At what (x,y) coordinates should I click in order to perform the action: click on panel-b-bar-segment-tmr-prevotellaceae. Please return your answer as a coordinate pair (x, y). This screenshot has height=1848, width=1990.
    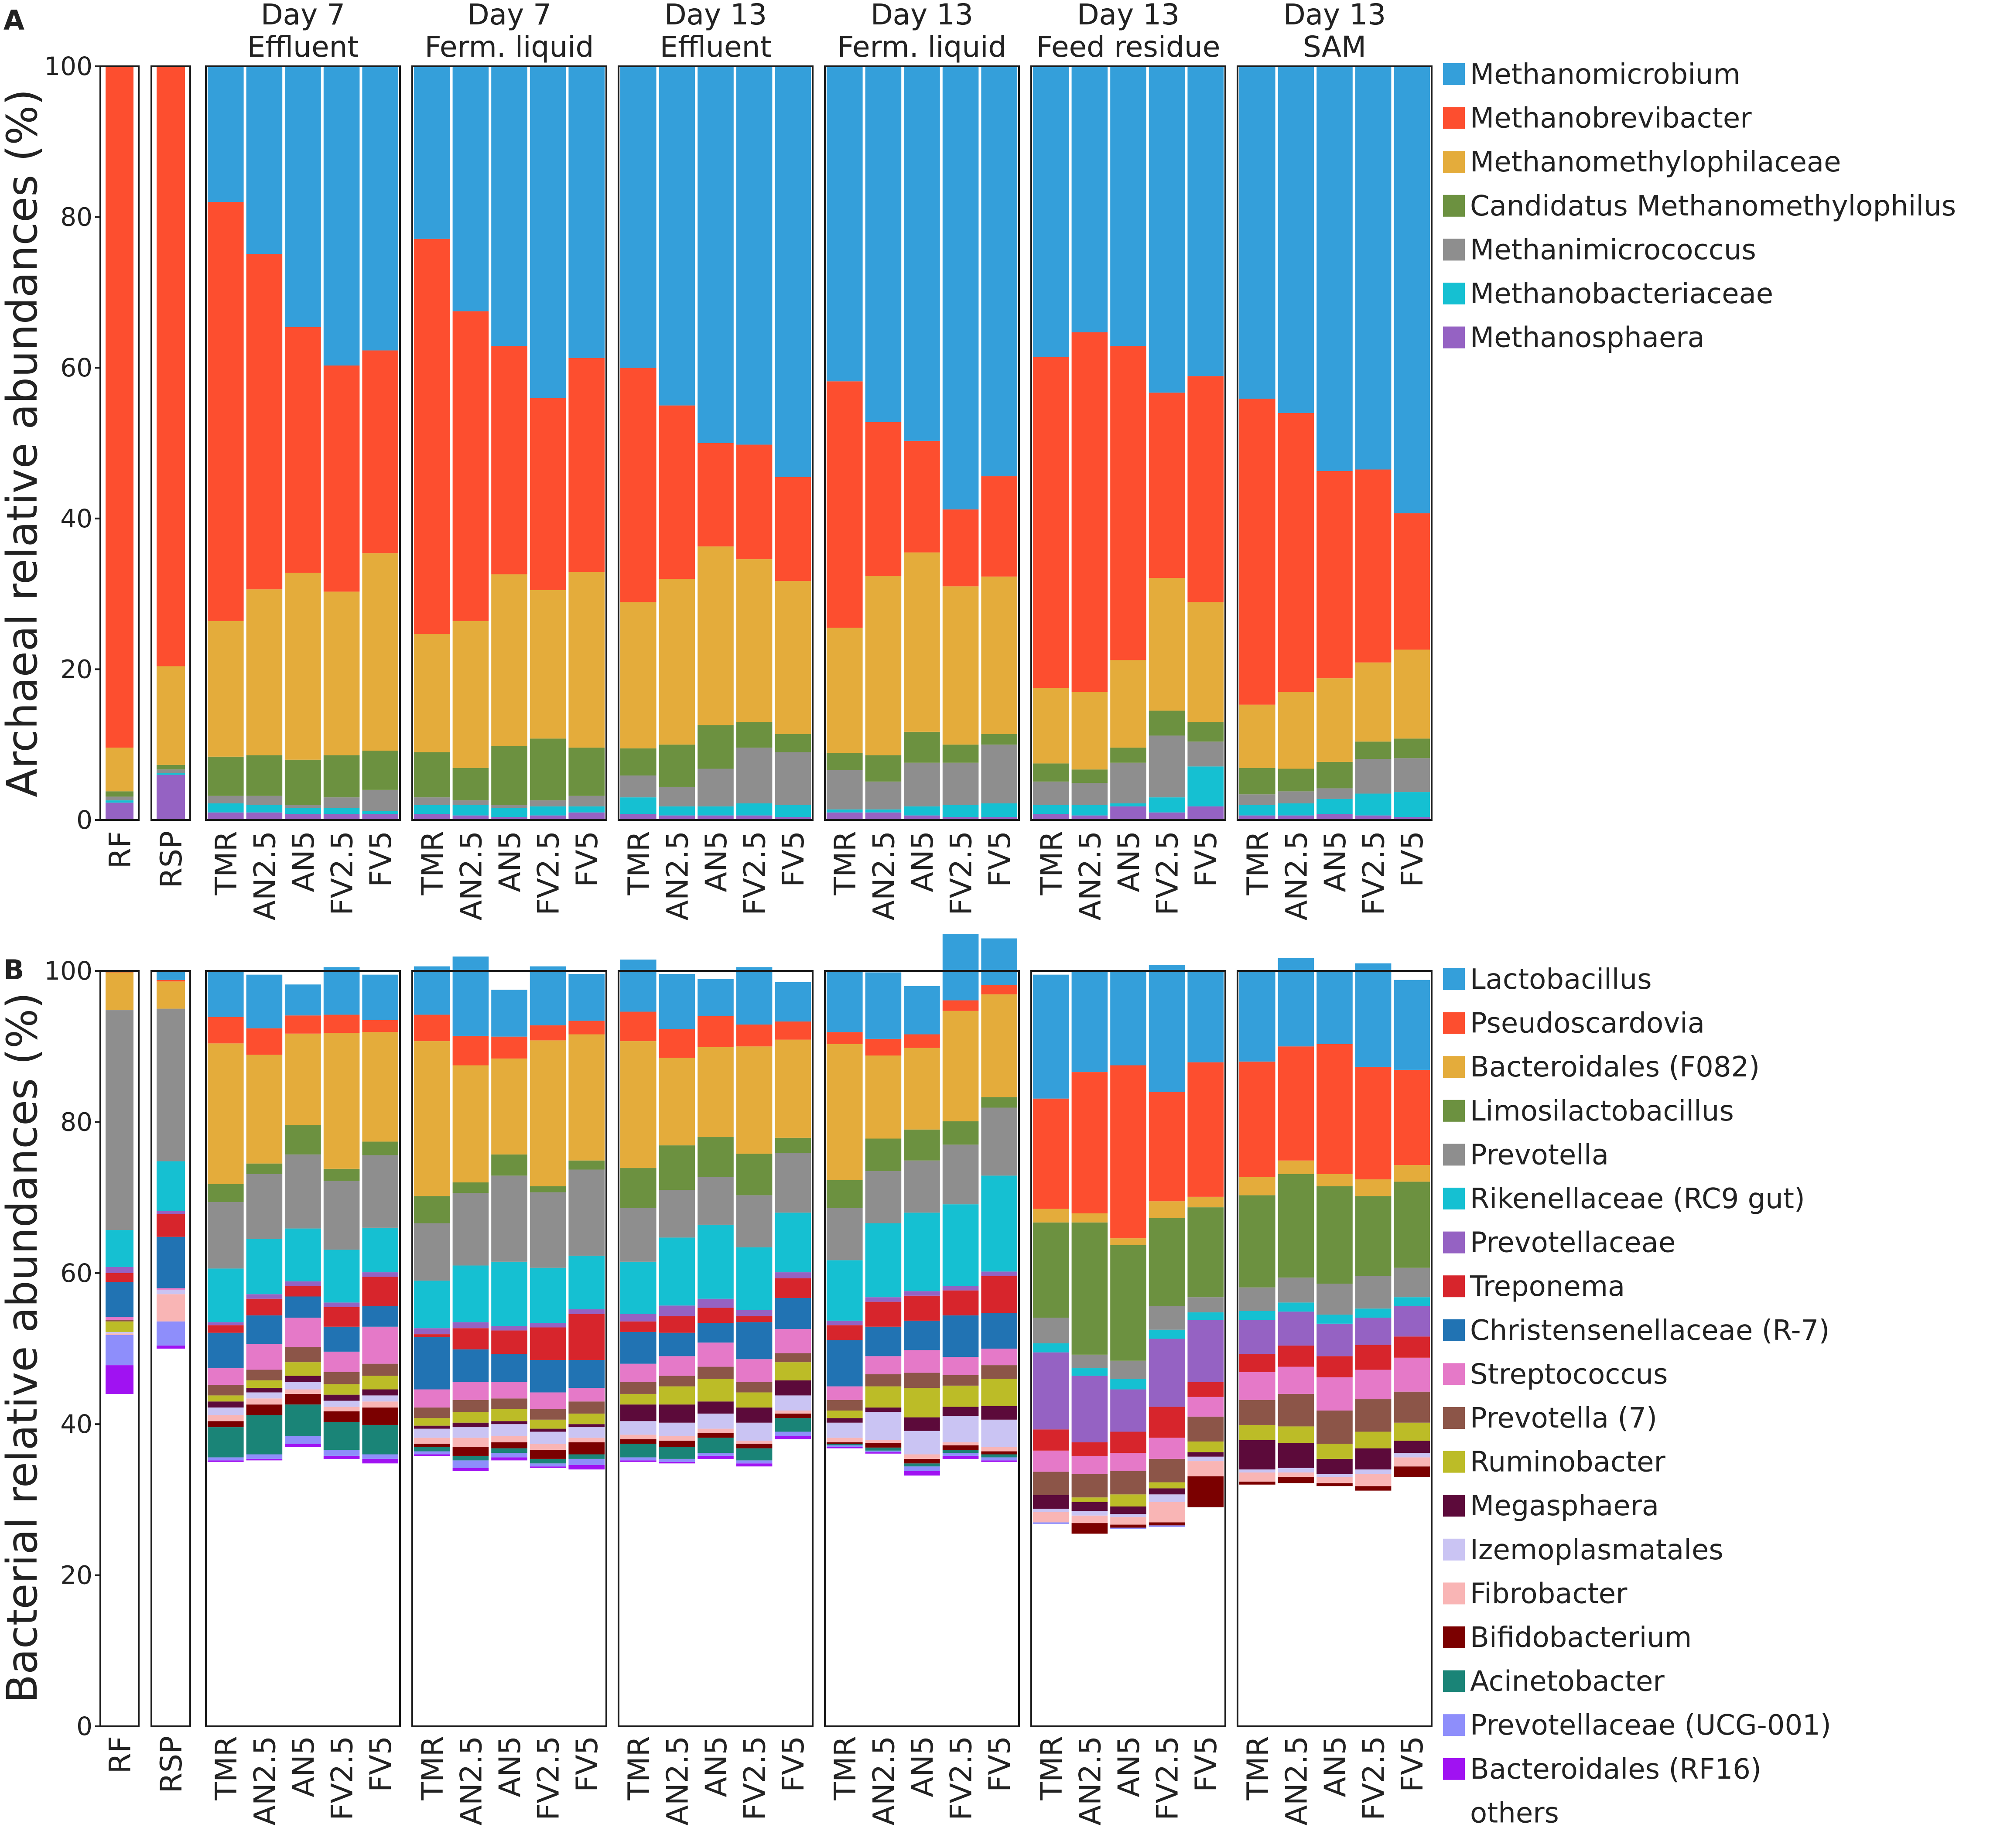
    Looking at the image, I should click on (1257, 1337).